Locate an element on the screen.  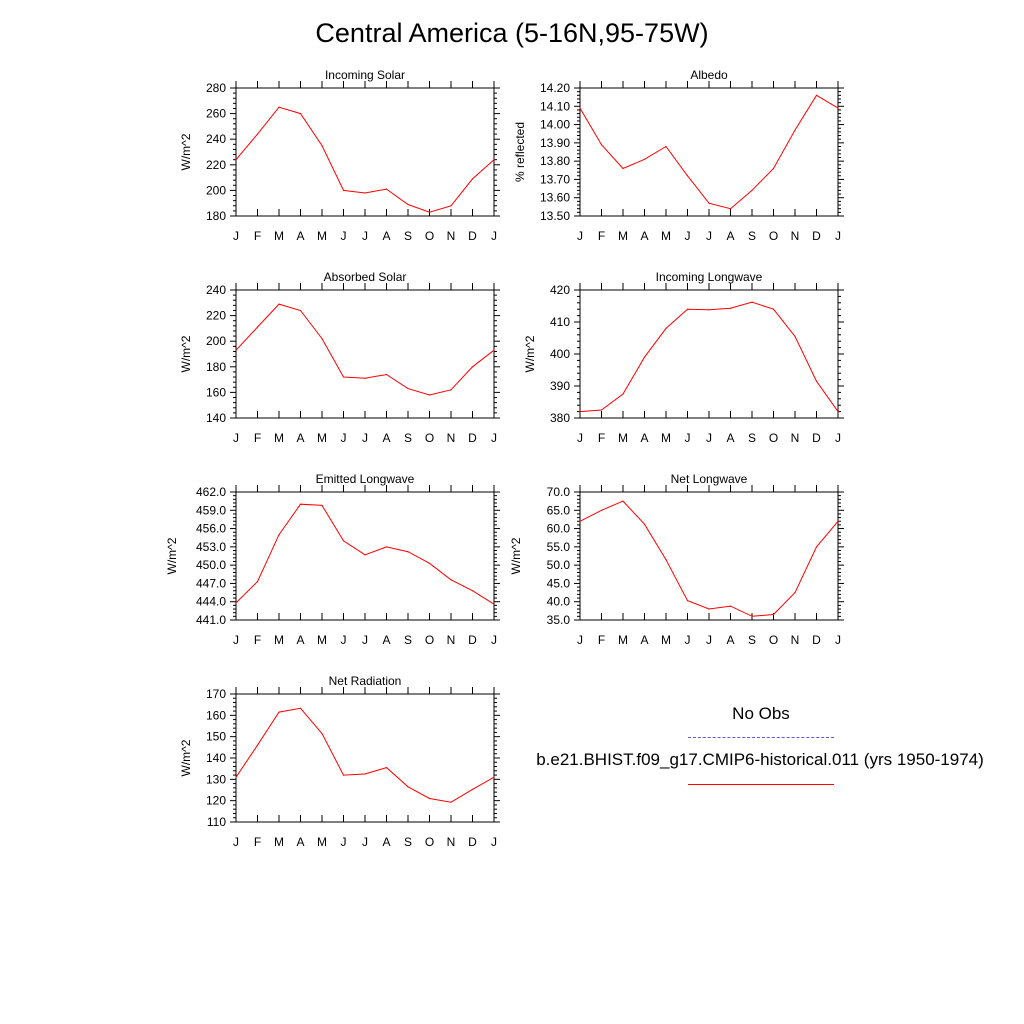
y-tick-label: 200 is located at coordinates (216, 190).